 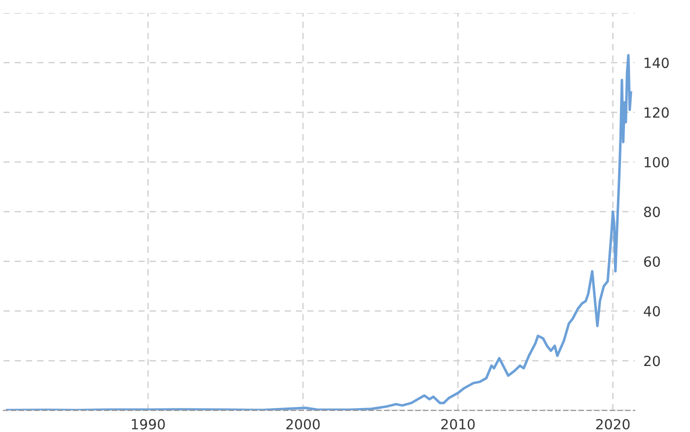 I want to click on y-tick-label: 120, so click(x=656, y=112).